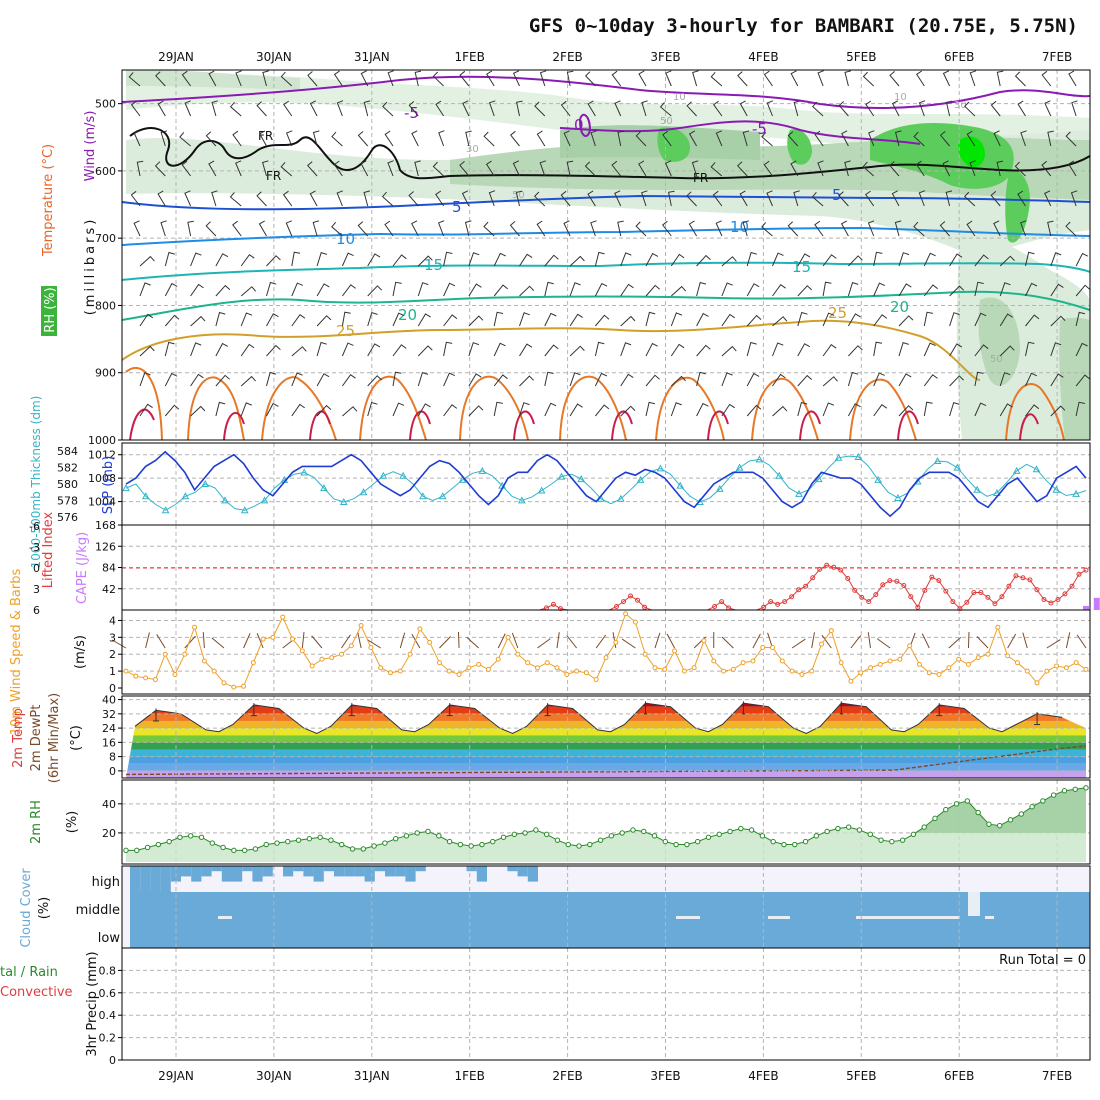 The image size is (1100, 1100). What do you see at coordinates (606, 822) in the screenshot?
I see `rh2m-frame` at bounding box center [606, 822].